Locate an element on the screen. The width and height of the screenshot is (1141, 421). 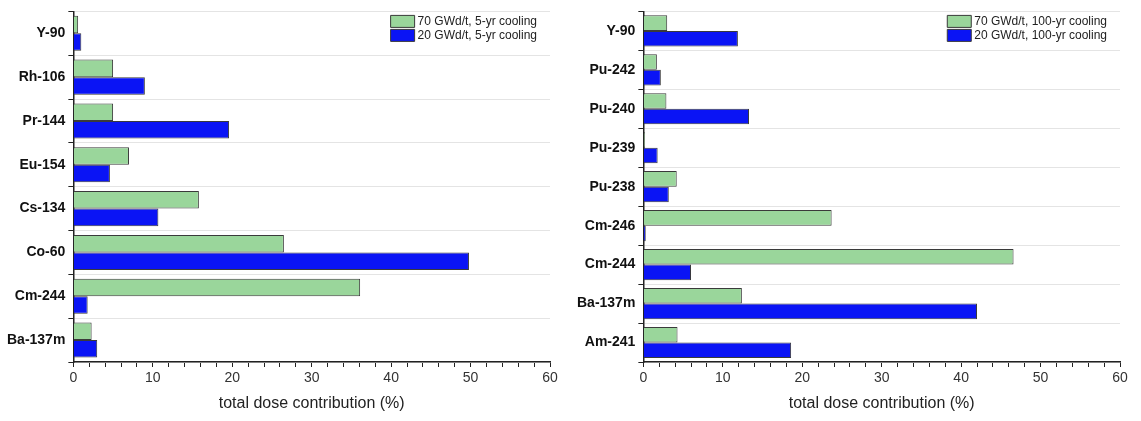
y-tick-label: Pu-238 is located at coordinates (612, 185).